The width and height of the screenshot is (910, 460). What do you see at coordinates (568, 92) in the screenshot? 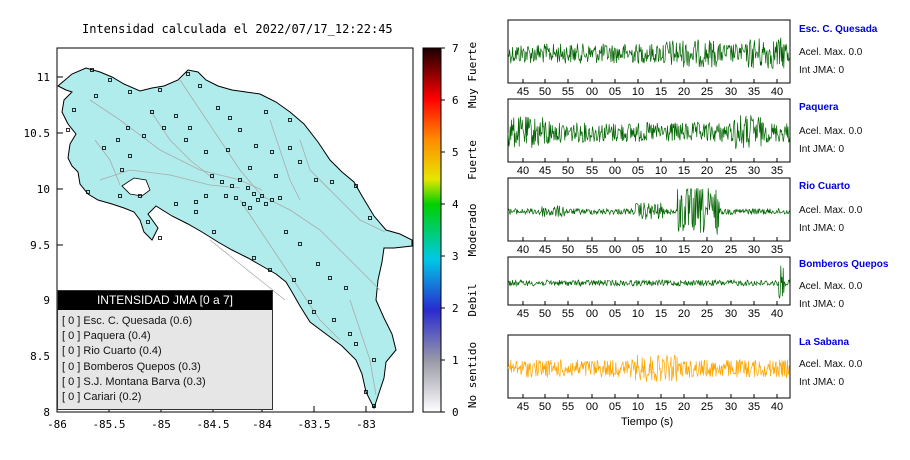
I see `time-tick-label: 55` at bounding box center [568, 92].